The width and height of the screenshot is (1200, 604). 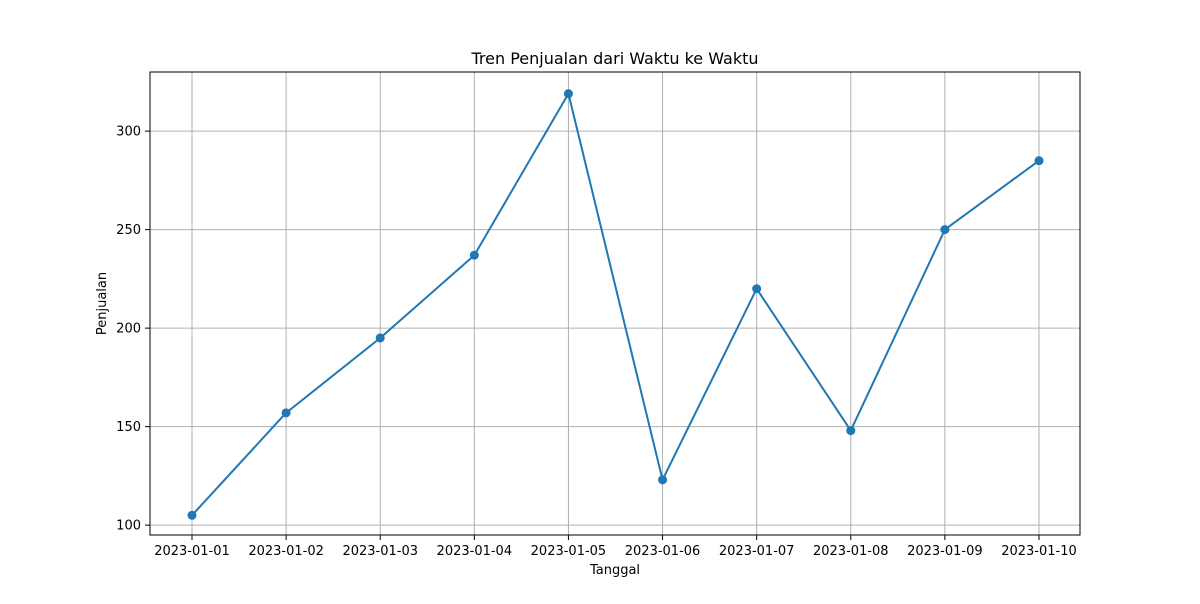 I want to click on x-tick-label: 2023-01-04, so click(x=475, y=551).